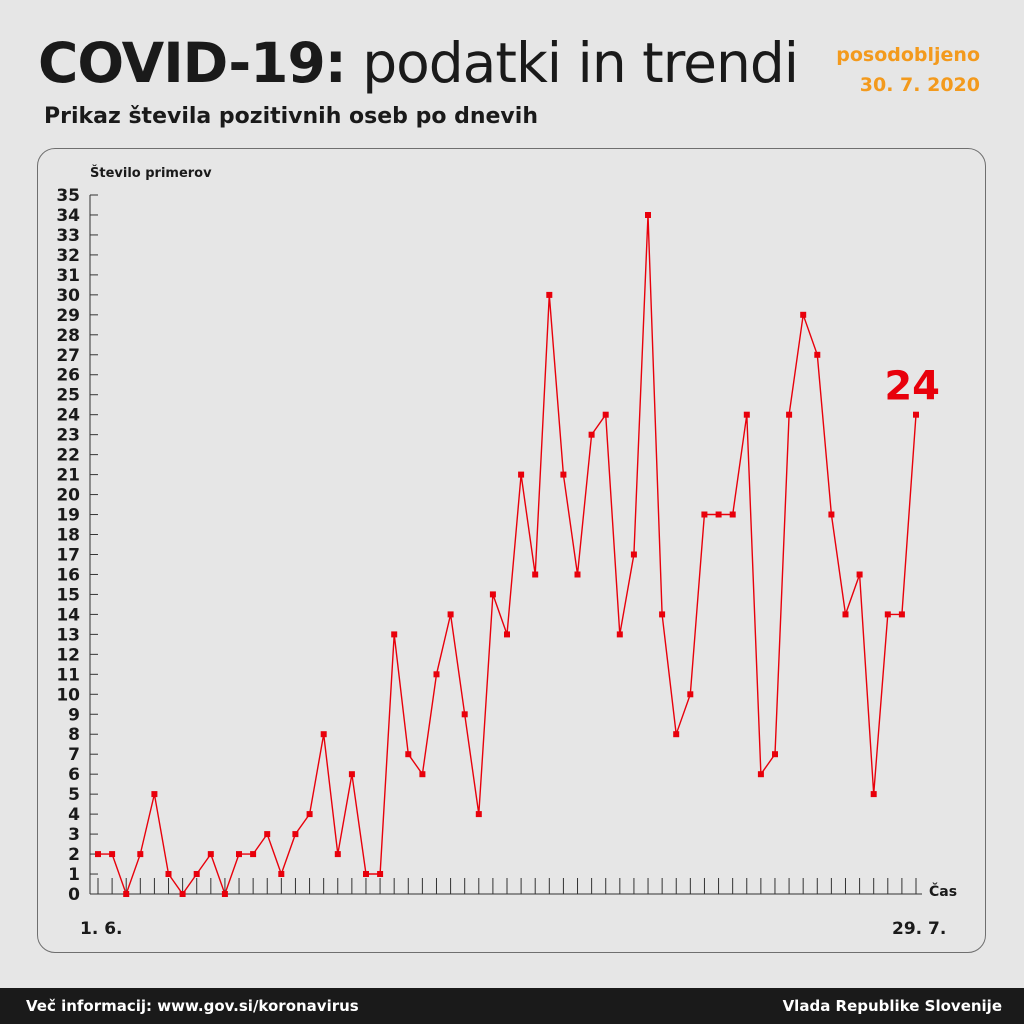  What do you see at coordinates (192, 1006) in the screenshot?
I see `footer-info-link: Več informacij: www.gov.si/koronavirus` at bounding box center [192, 1006].